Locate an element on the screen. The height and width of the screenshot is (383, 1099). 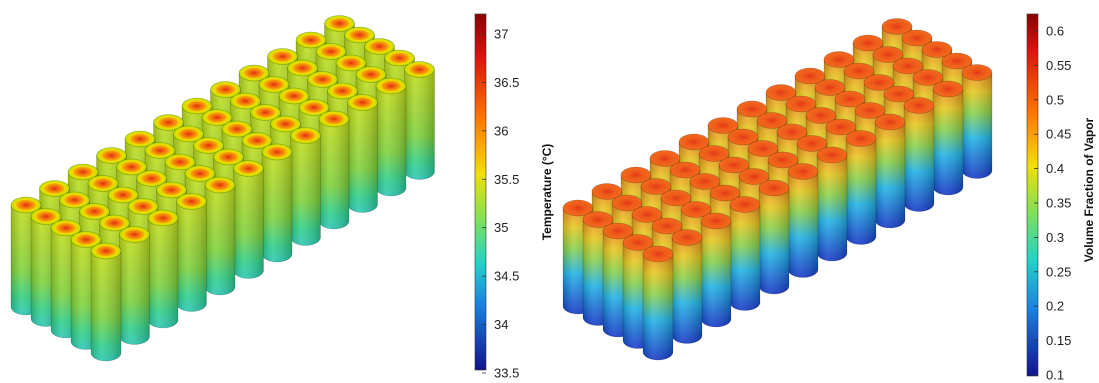
vapor-colorbar-scale is located at coordinates (1032, 195).